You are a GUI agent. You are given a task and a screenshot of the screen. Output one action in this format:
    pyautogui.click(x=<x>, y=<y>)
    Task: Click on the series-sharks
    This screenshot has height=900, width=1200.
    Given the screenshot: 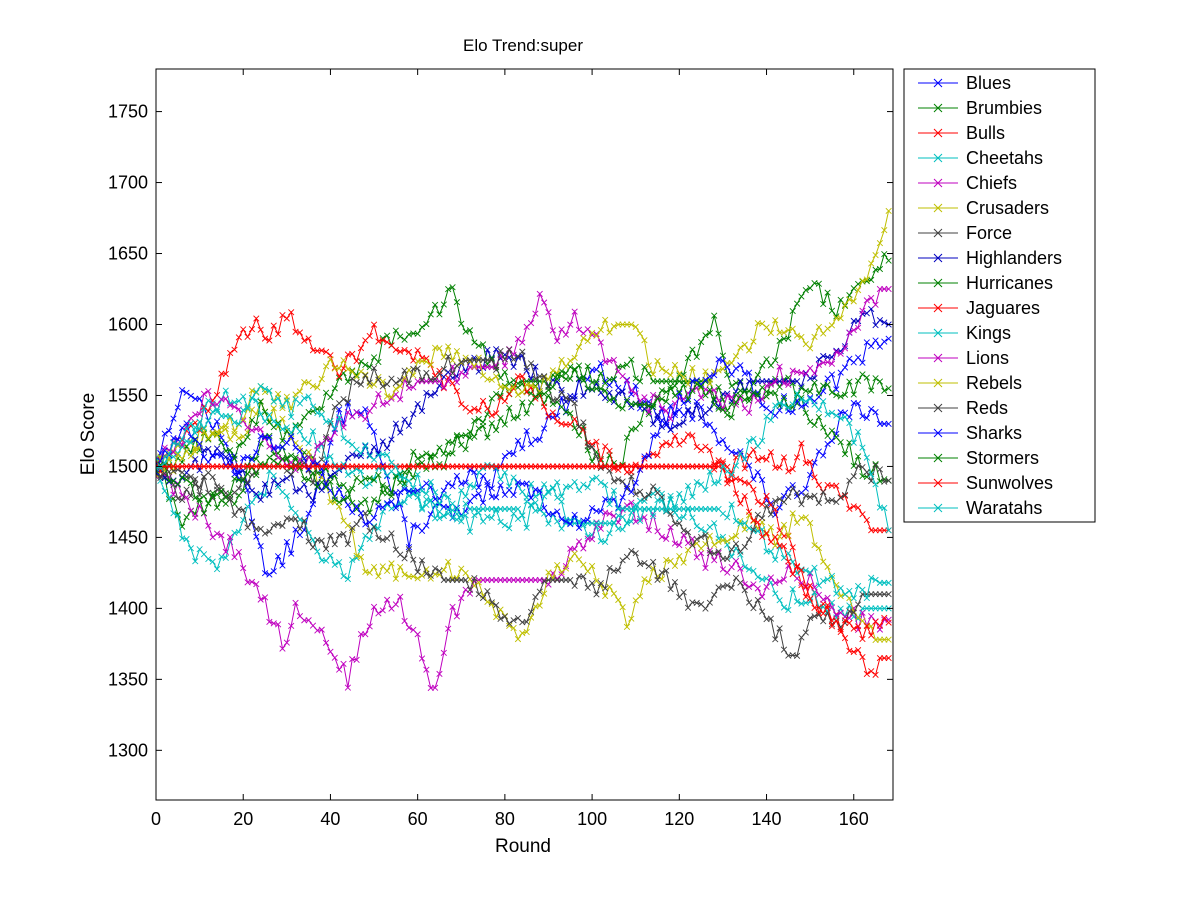 What is the action you would take?
    pyautogui.click(x=524, y=433)
    